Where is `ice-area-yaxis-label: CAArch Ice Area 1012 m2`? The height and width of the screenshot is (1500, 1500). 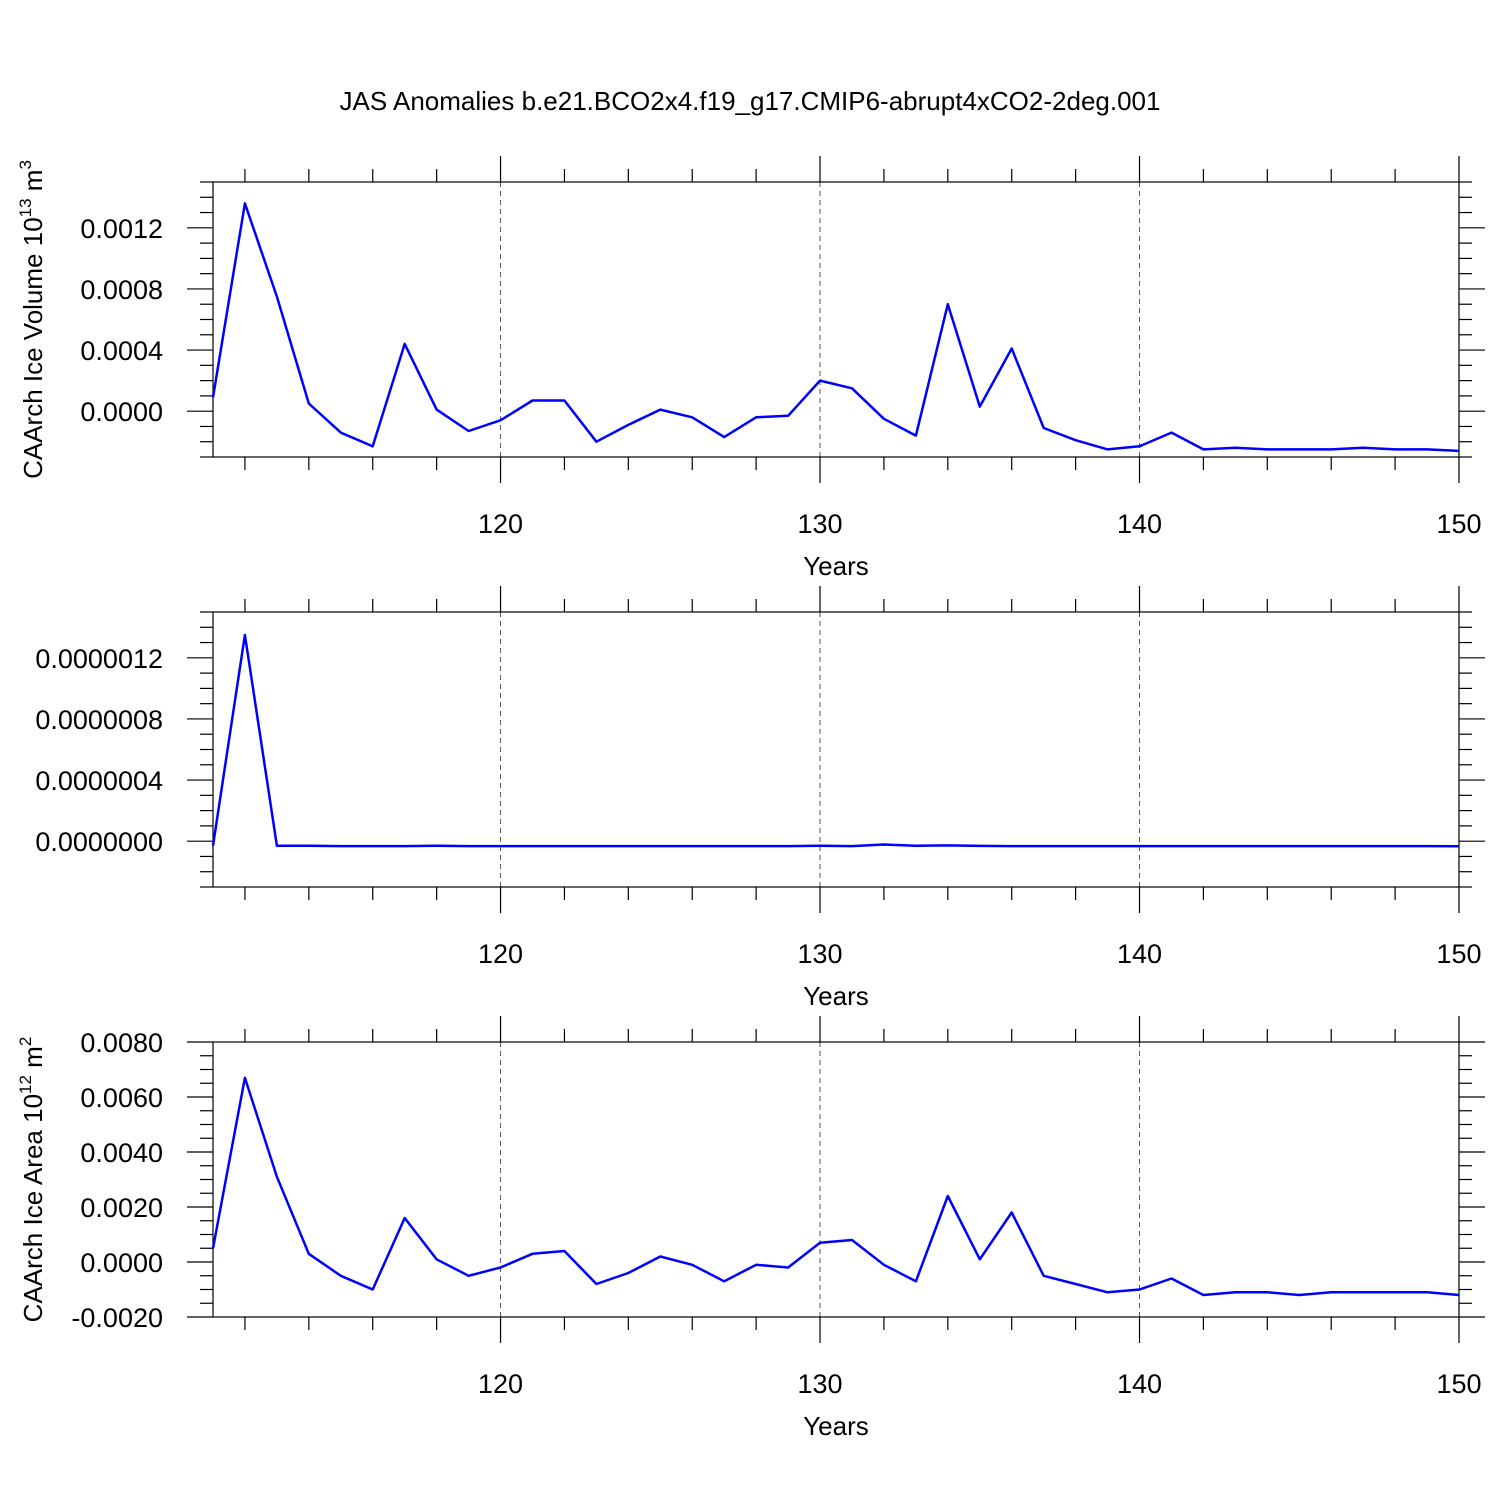
ice-area-yaxis-label: CAArch Ice Area 1012 m2 is located at coordinates (32, 1180).